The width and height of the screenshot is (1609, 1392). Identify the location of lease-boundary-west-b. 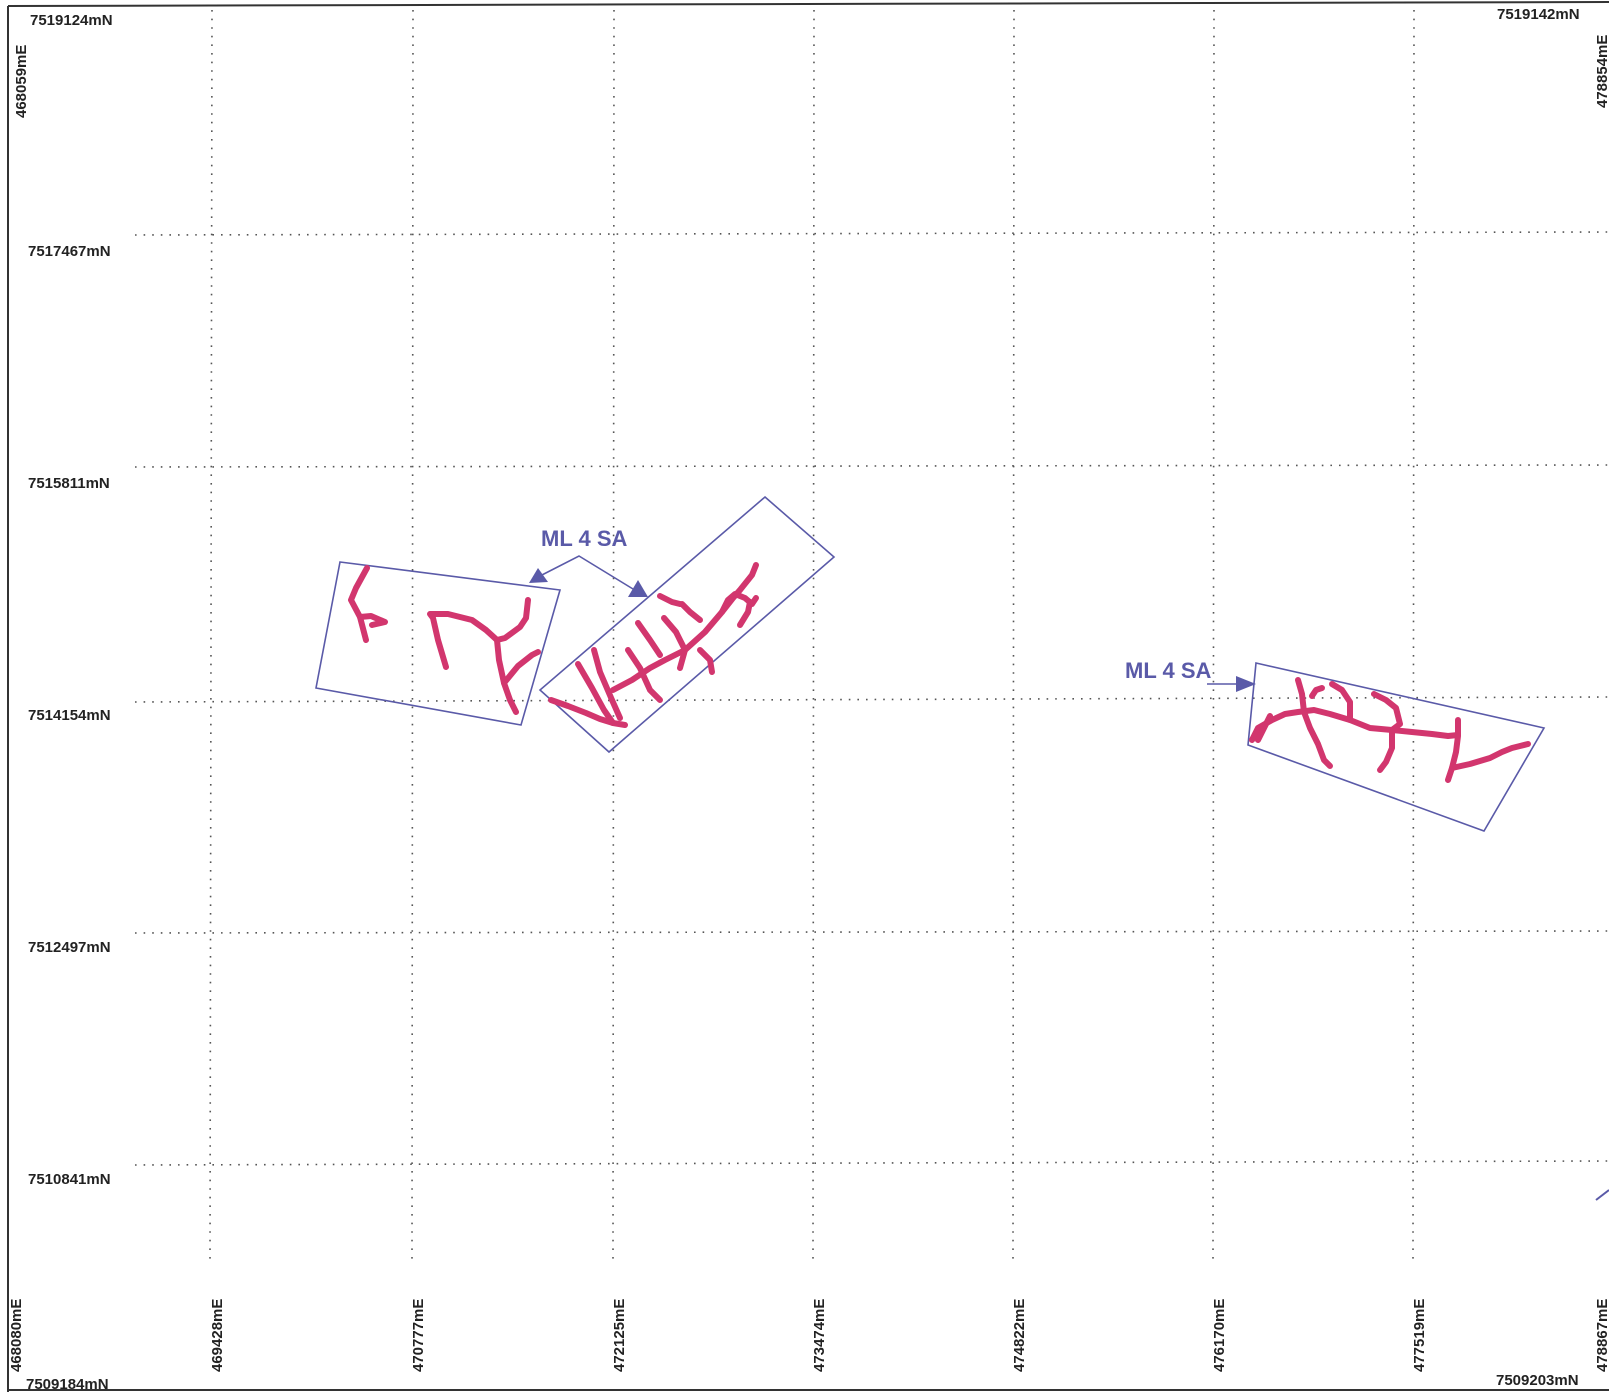
(687, 624).